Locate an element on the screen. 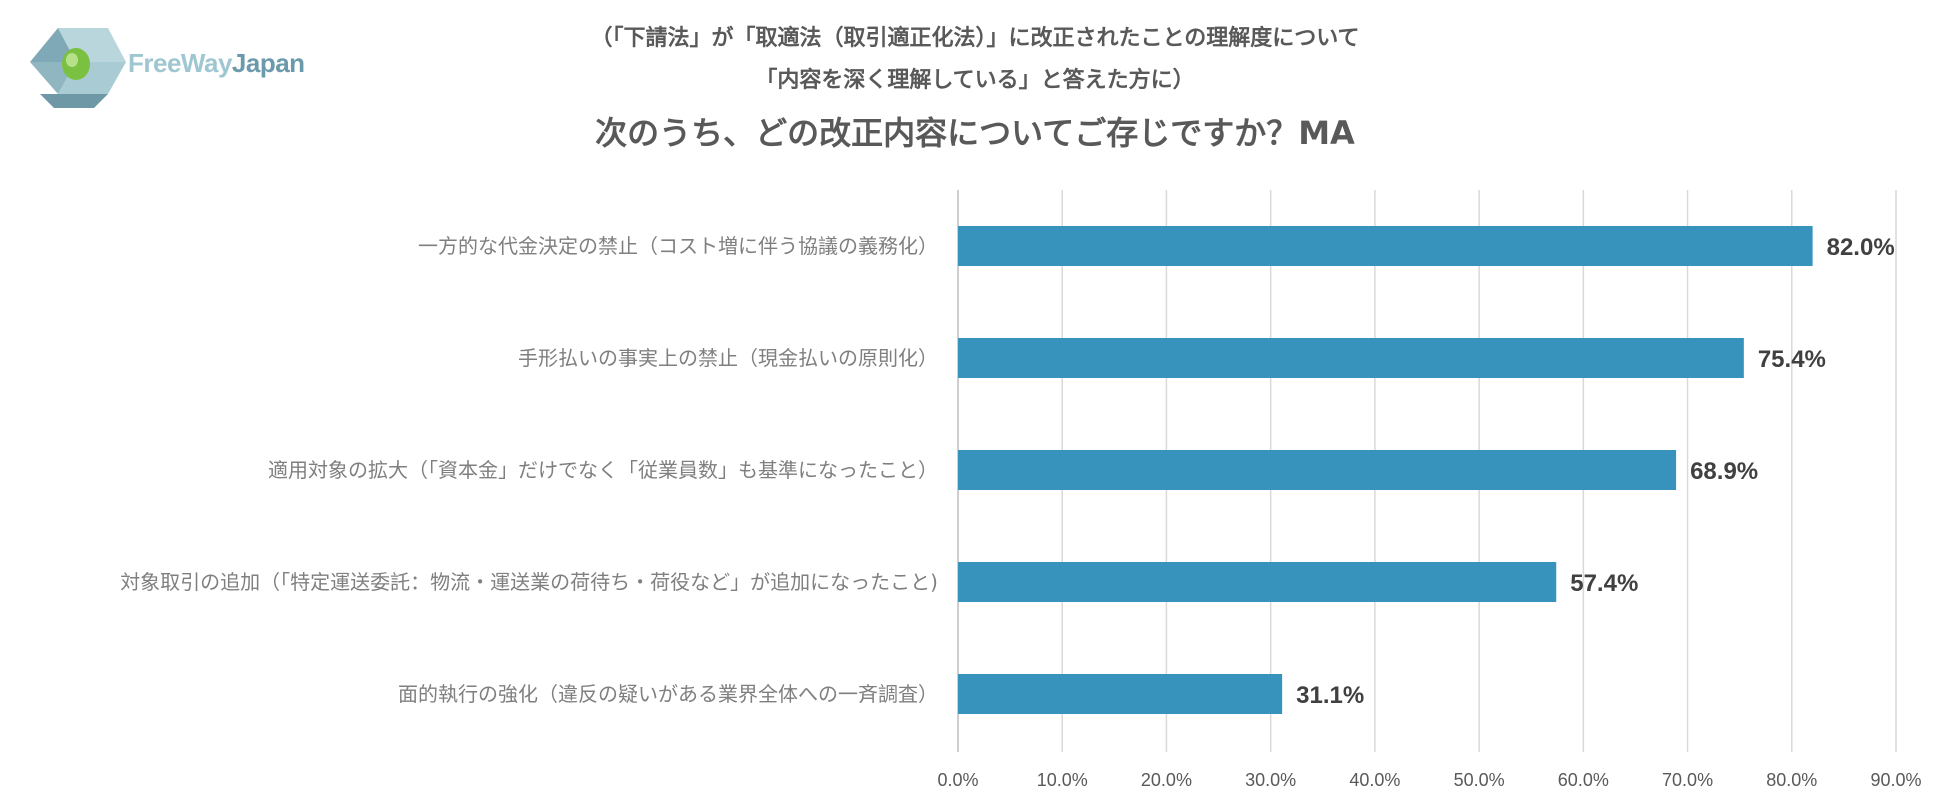 The height and width of the screenshot is (806, 1950). logo-mark-icon is located at coordinates (78, 68).